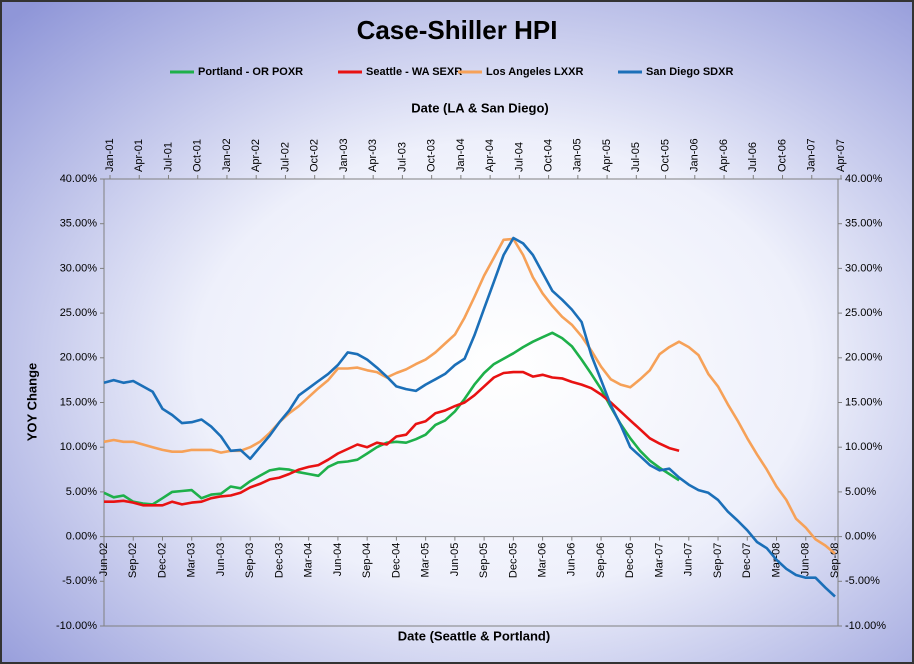 The image size is (914, 664). What do you see at coordinates (753, 157) in the screenshot?
I see `x2-tick-label: Jul-06` at bounding box center [753, 157].